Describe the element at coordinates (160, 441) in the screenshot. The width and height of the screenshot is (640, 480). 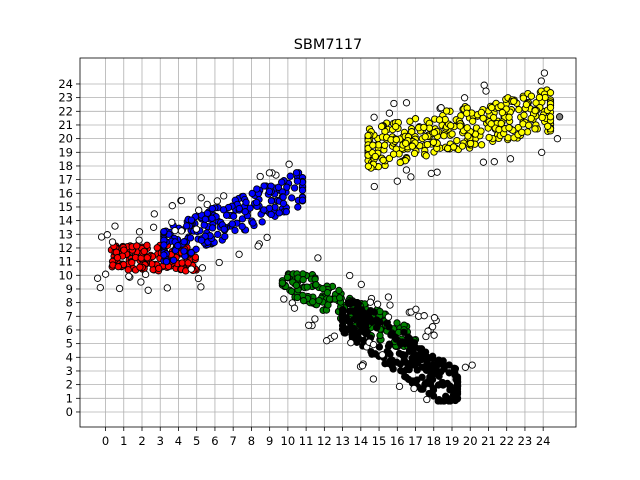
I see `x-tick-label: 3` at that location.